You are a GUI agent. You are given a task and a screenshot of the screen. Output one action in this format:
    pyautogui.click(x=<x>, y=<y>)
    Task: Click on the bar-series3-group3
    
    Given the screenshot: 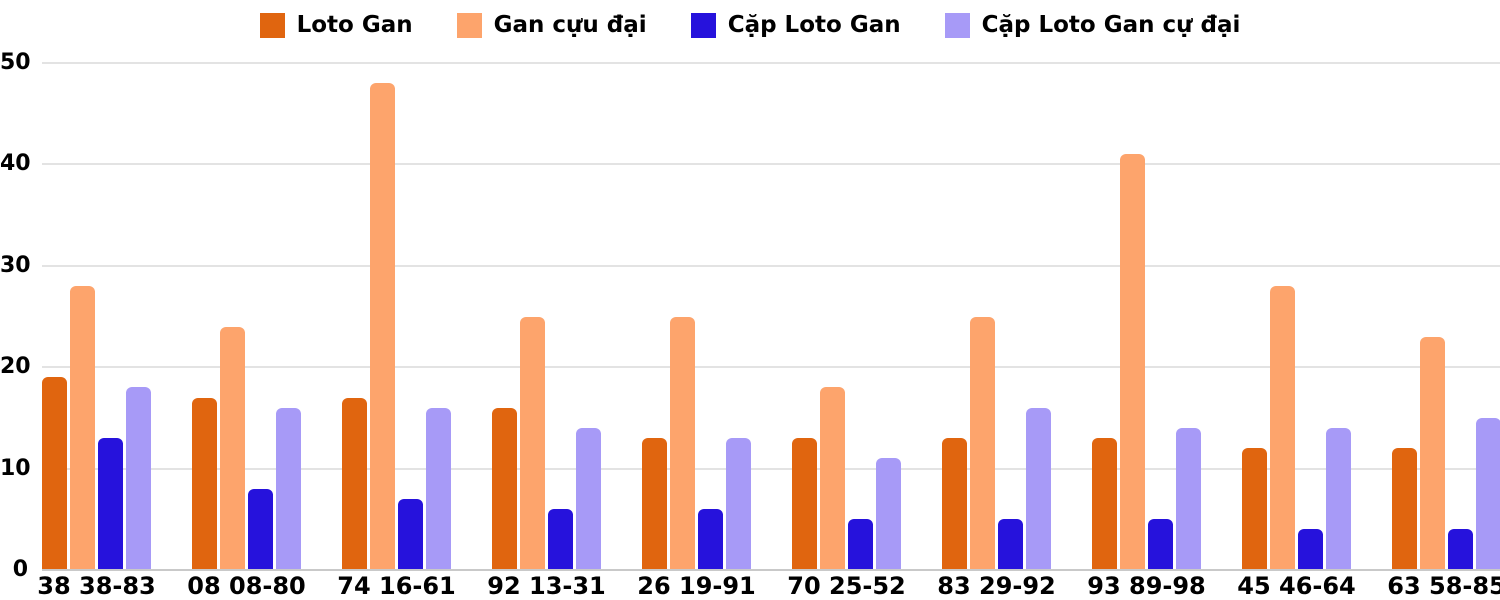 What is the action you would take?
    pyautogui.click(x=588, y=499)
    